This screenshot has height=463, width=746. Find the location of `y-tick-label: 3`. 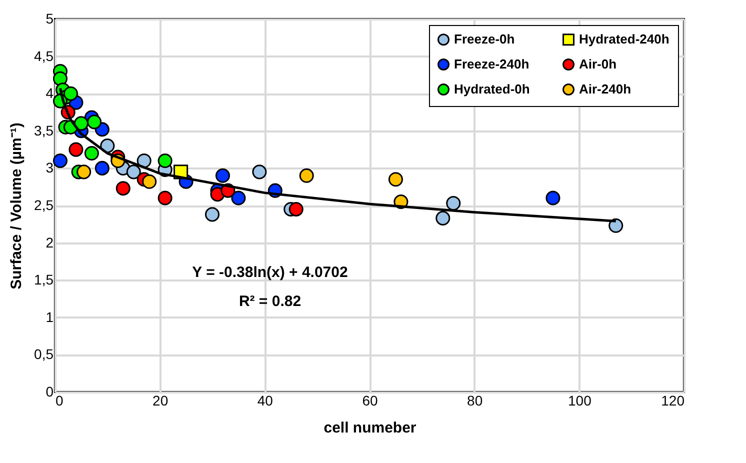

y-tick-label: 3 is located at coordinates (50, 168).